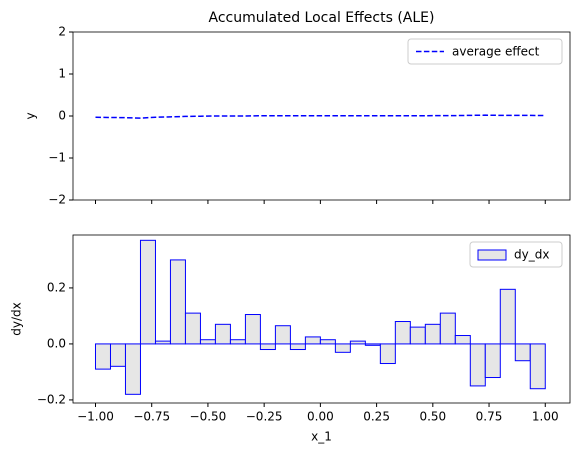  Describe the element at coordinates (545, 417) in the screenshot. I see `x-tick-label: 1.00` at that location.